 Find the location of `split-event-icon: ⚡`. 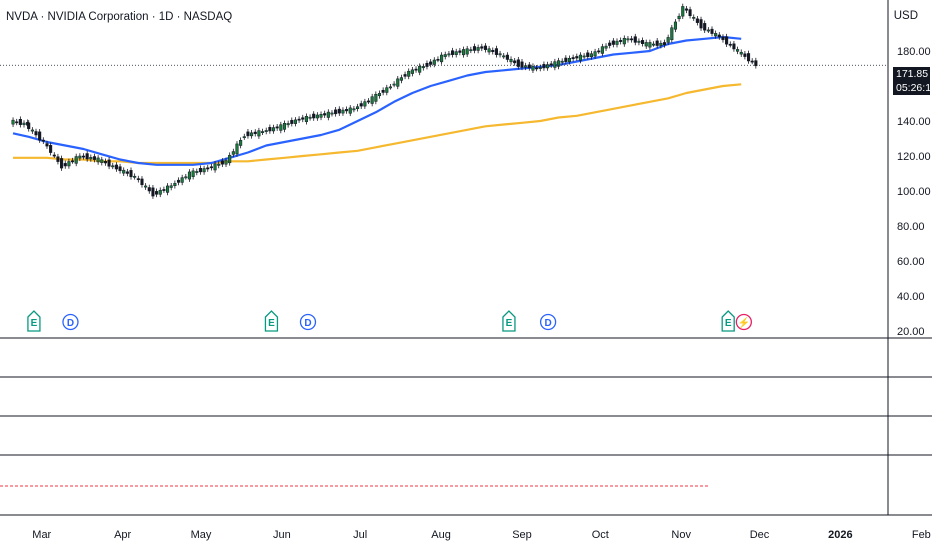

split-event-icon: ⚡ is located at coordinates (743, 322).